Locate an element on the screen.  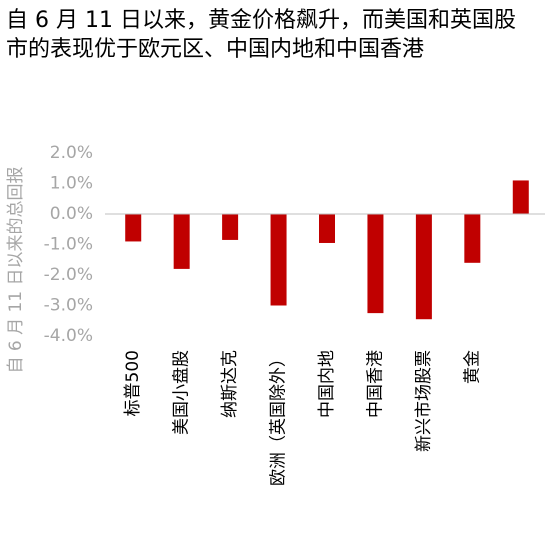
x-tick-label: 黄金 is located at coordinates (472, 367).